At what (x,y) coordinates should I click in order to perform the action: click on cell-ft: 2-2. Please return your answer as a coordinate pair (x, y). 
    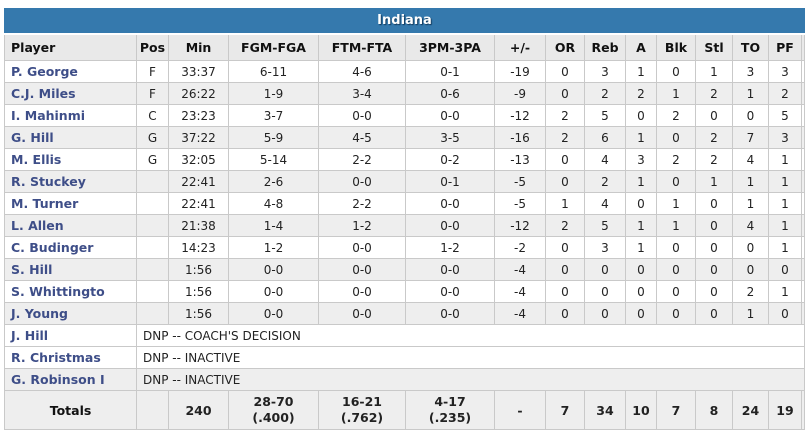
    Looking at the image, I should click on (362, 159).